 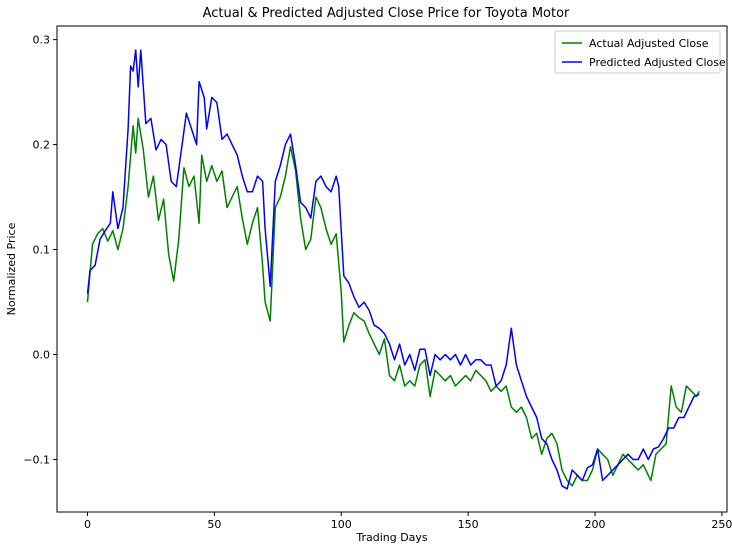 What do you see at coordinates (391, 537) in the screenshot?
I see `x-axis-label: Trading Days` at bounding box center [391, 537].